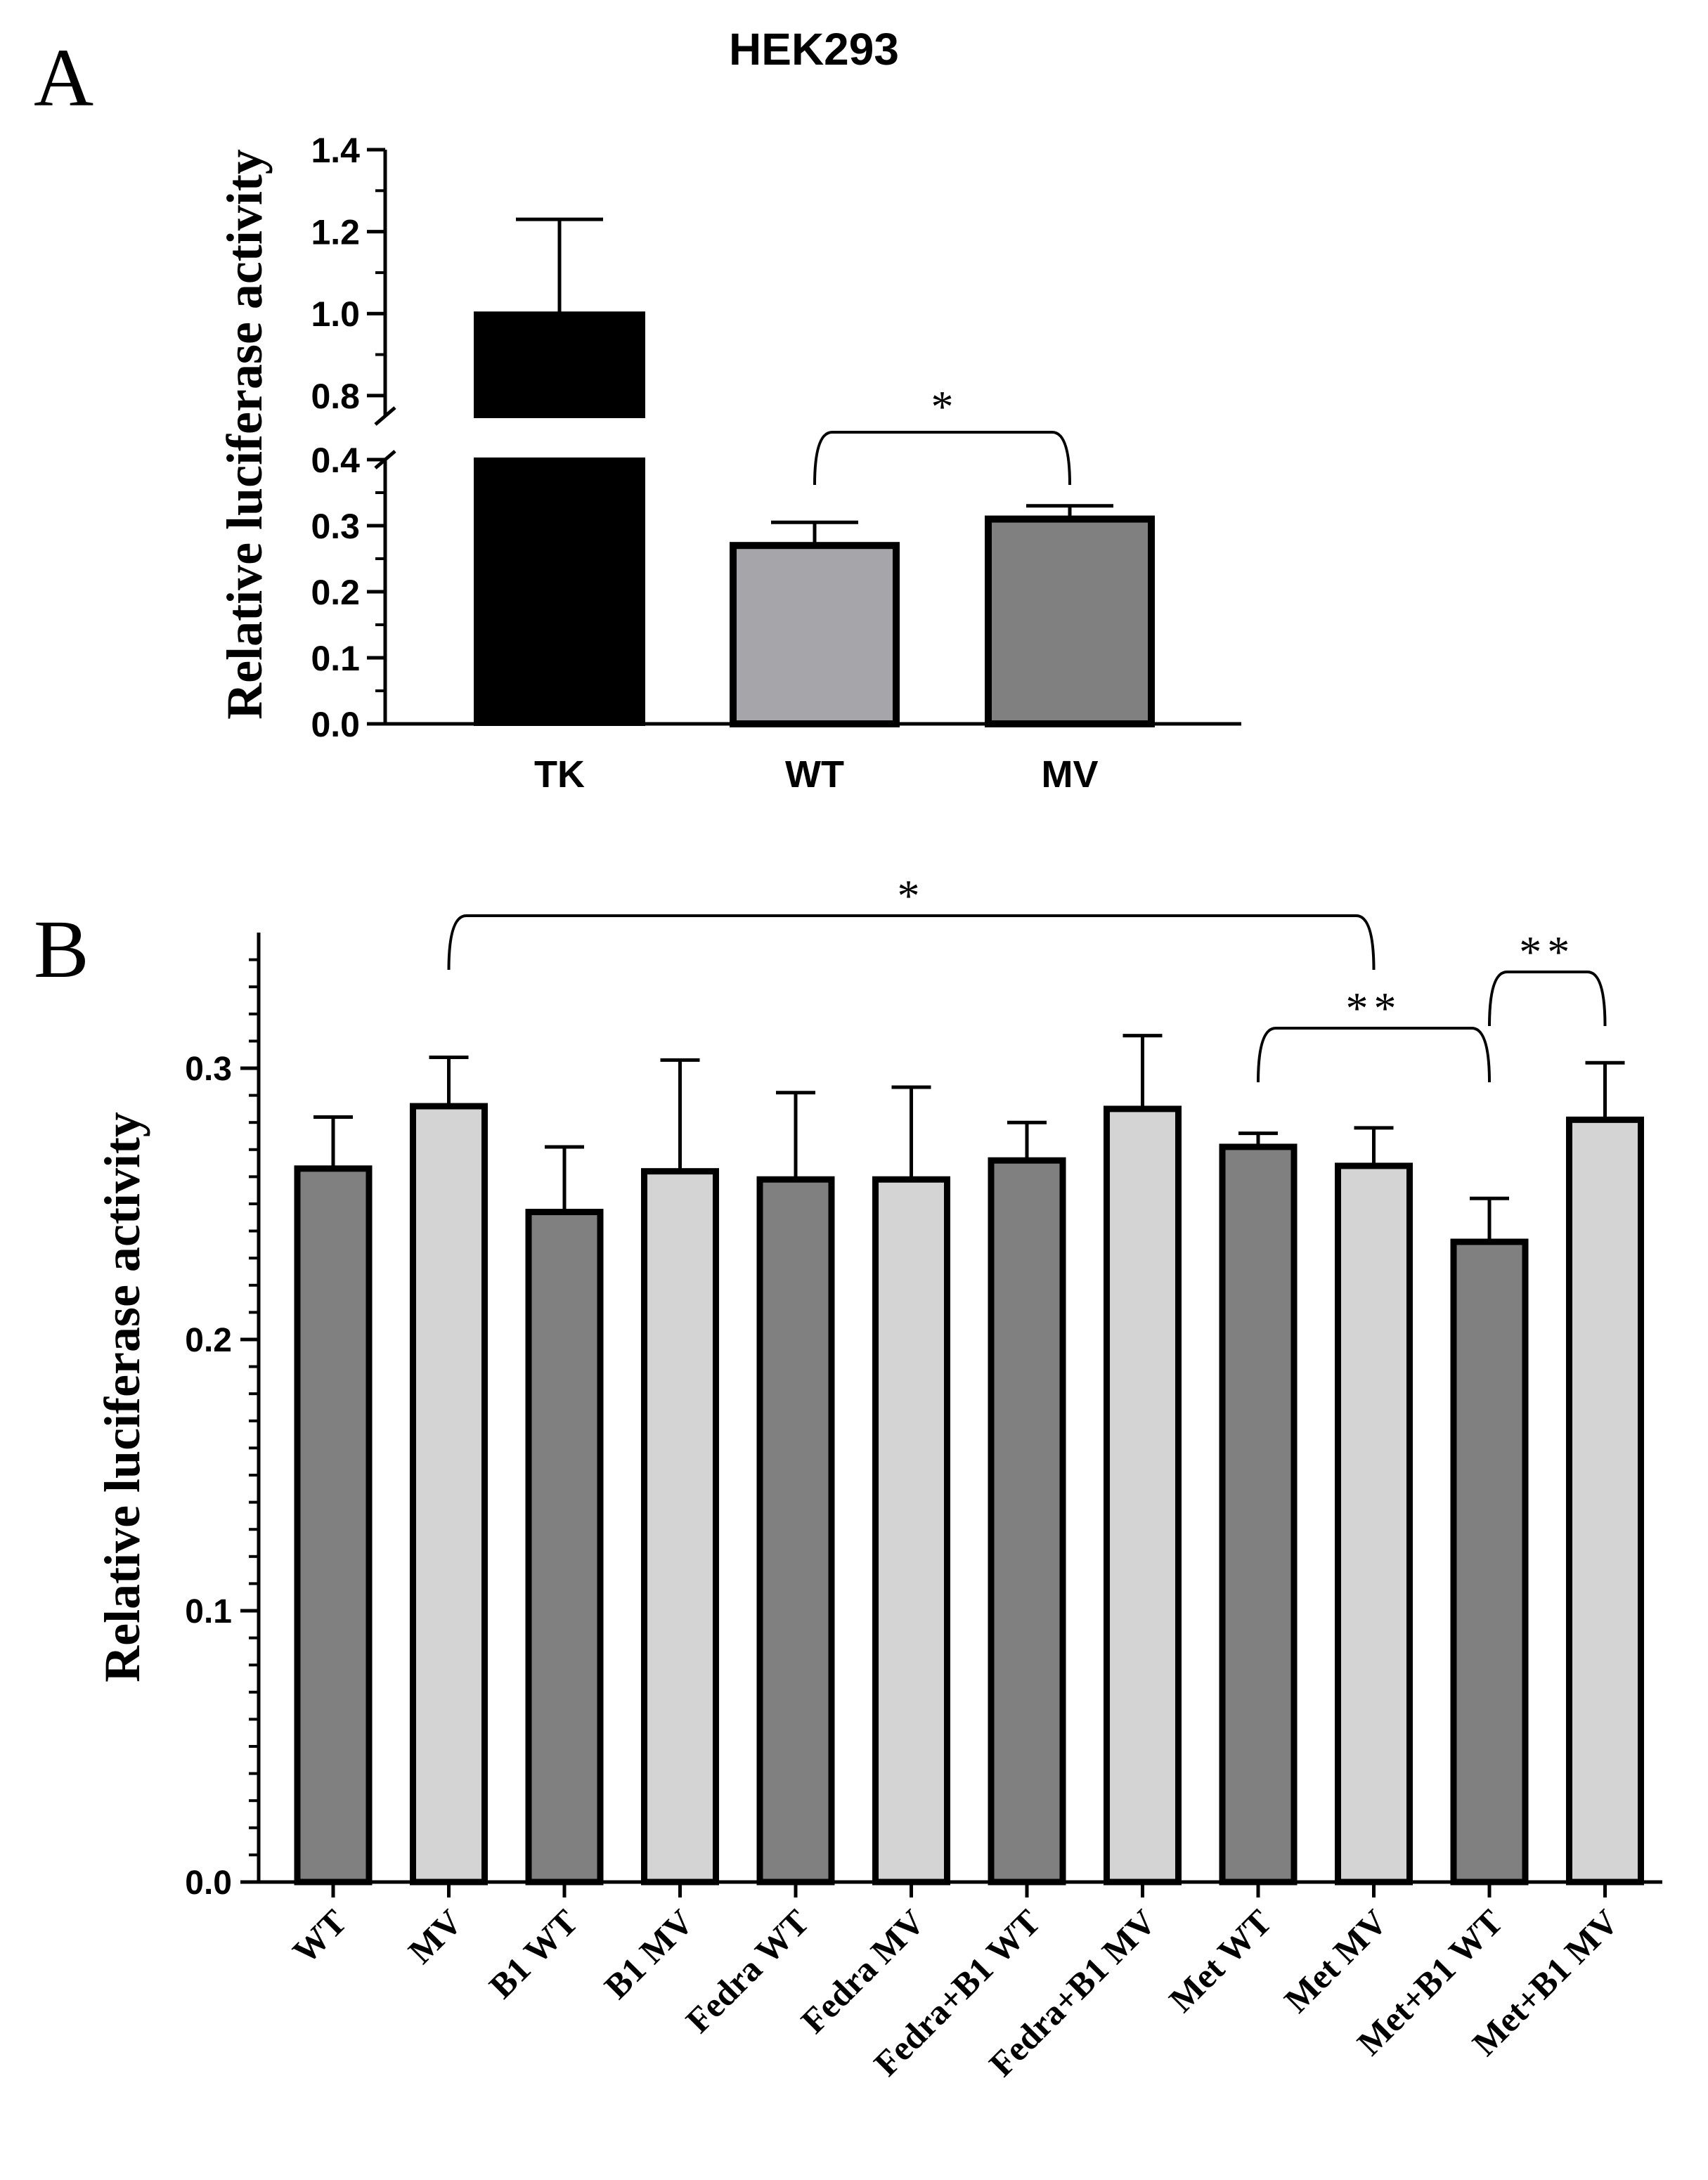  I want to click on chart-a-y-tick-label: 1.0, so click(335, 314).